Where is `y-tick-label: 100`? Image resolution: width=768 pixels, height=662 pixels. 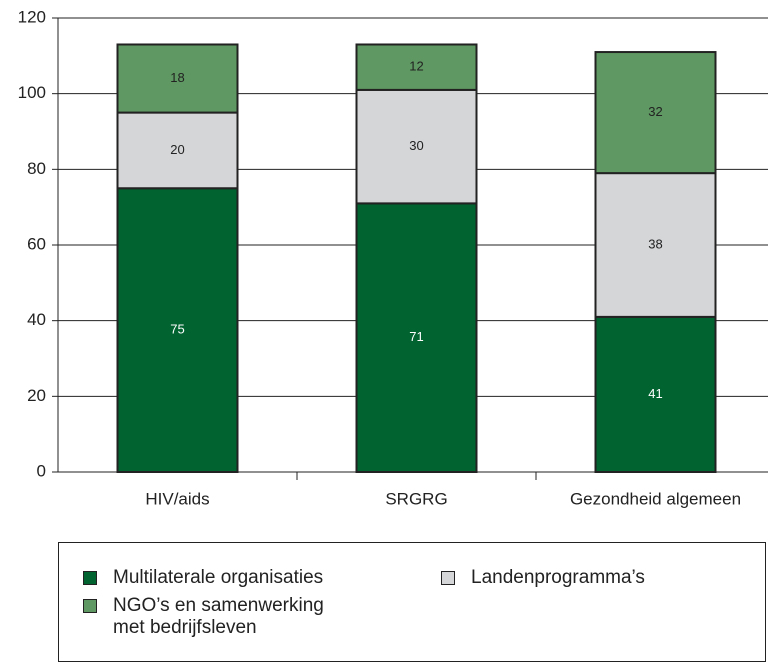 y-tick-label: 100 is located at coordinates (32, 92).